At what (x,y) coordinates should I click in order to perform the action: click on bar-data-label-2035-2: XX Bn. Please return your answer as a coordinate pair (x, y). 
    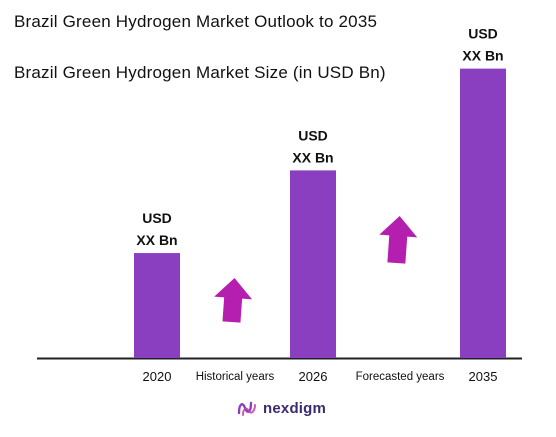
    Looking at the image, I should click on (482, 56).